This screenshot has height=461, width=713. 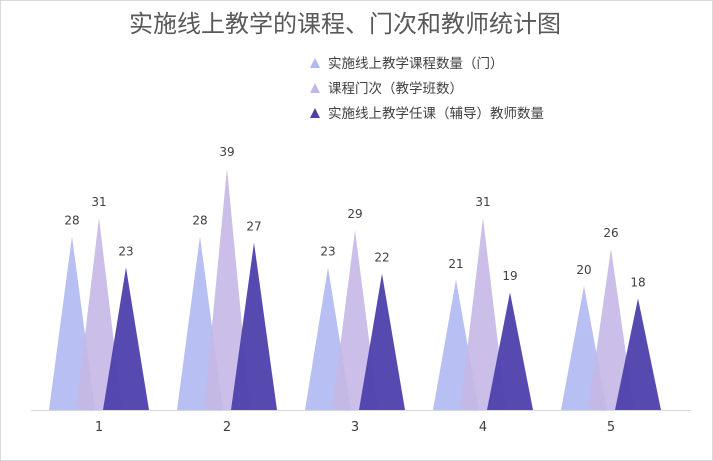 What do you see at coordinates (99, 427) in the screenshot?
I see `category-label: 1` at bounding box center [99, 427].